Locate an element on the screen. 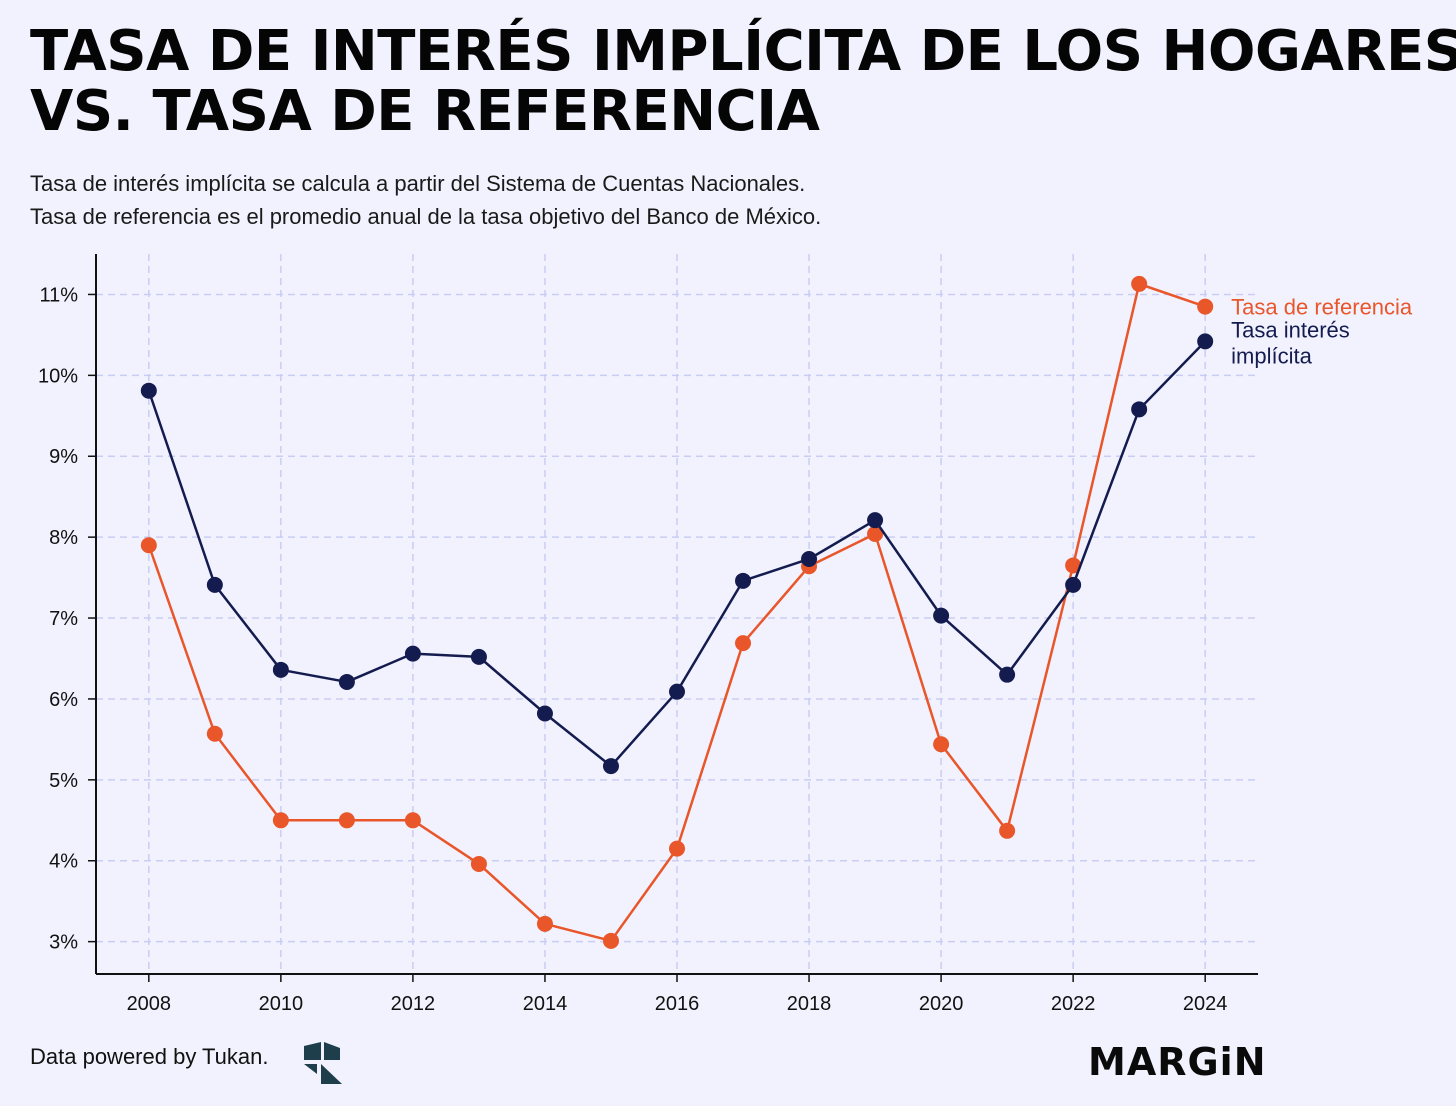 Image resolution: width=1456 pixels, height=1106 pixels. y-tick-label: 5% is located at coordinates (63, 781).